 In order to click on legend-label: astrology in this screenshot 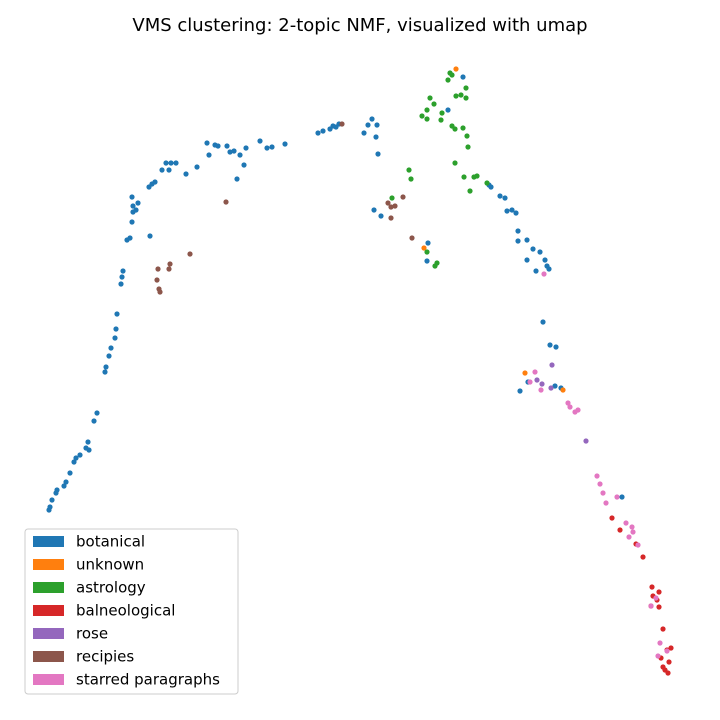, I will do `click(111, 588)`.